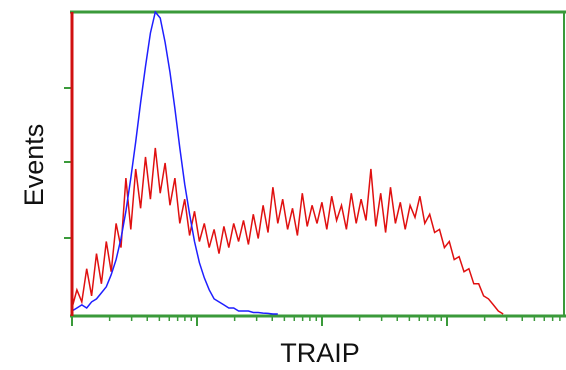 The image size is (566, 370). What do you see at coordinates (34, 165) in the screenshot?
I see `y-axis-label: Events` at bounding box center [34, 165].